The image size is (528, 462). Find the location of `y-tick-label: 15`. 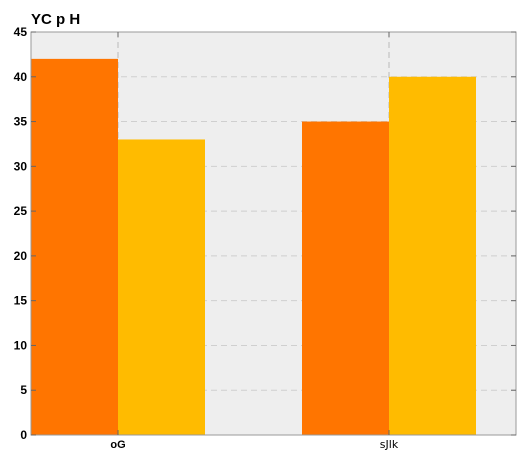

y-tick-label: 15 is located at coordinates (21, 301).